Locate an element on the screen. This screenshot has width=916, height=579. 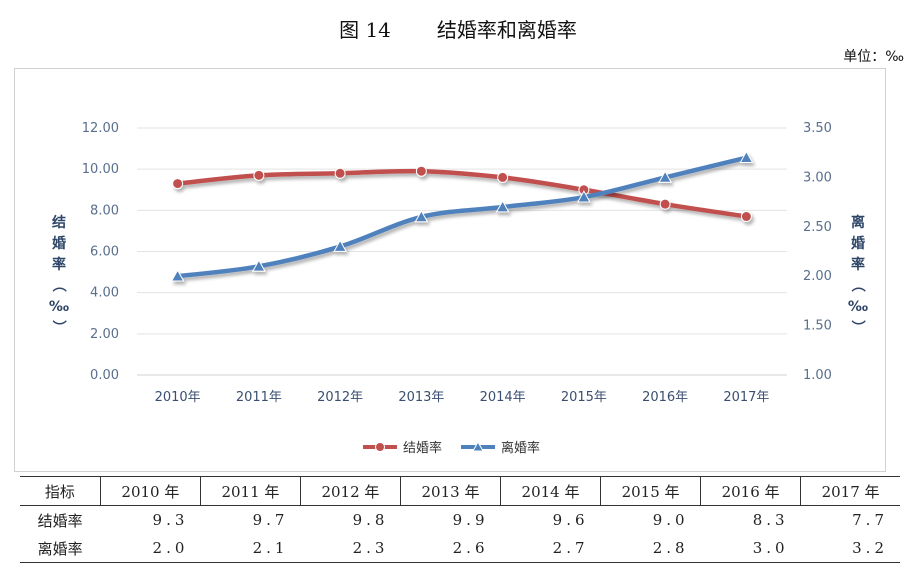
x-tick-label: 2016年 is located at coordinates (665, 397).